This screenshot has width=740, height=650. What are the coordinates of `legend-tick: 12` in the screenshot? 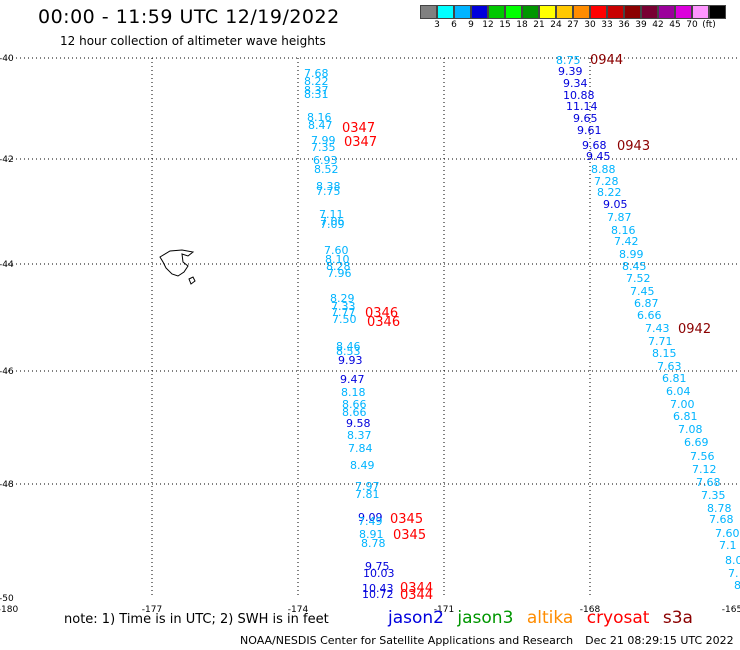 It's located at (488, 25).